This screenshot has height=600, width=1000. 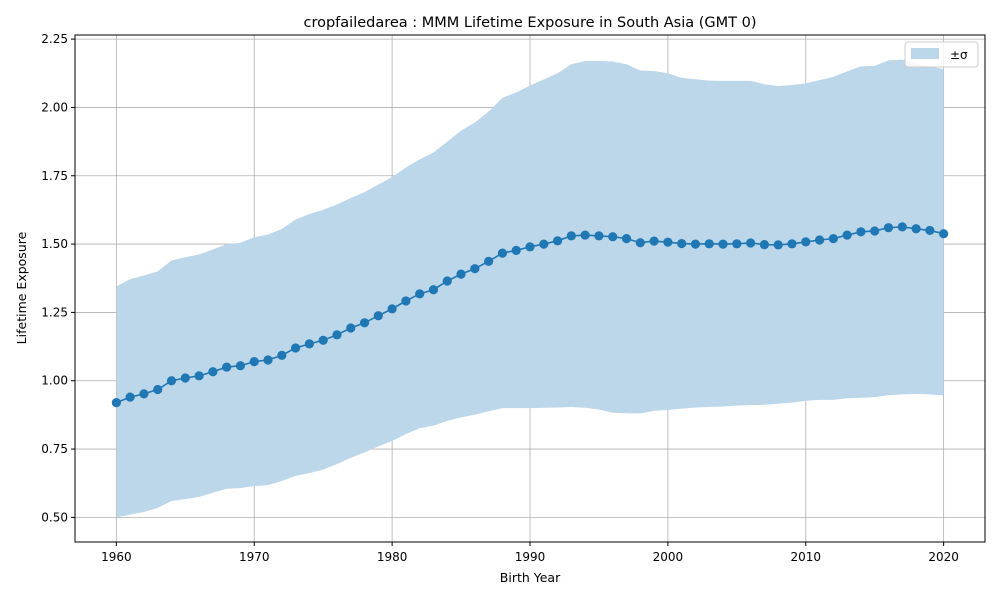 What do you see at coordinates (254, 557) in the screenshot?
I see `x-tick-label: 1970` at bounding box center [254, 557].